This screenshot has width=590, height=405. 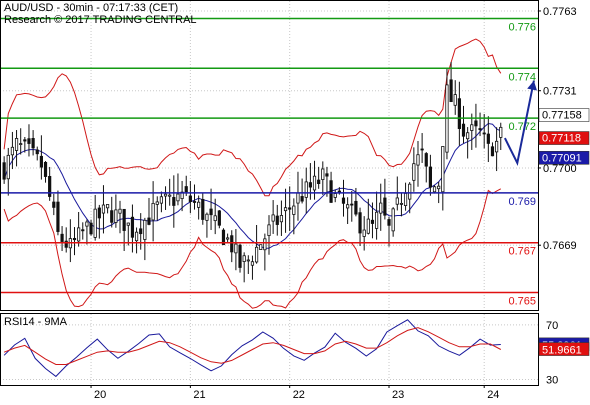 I want to click on level-label: 0.774, so click(x=522, y=77).